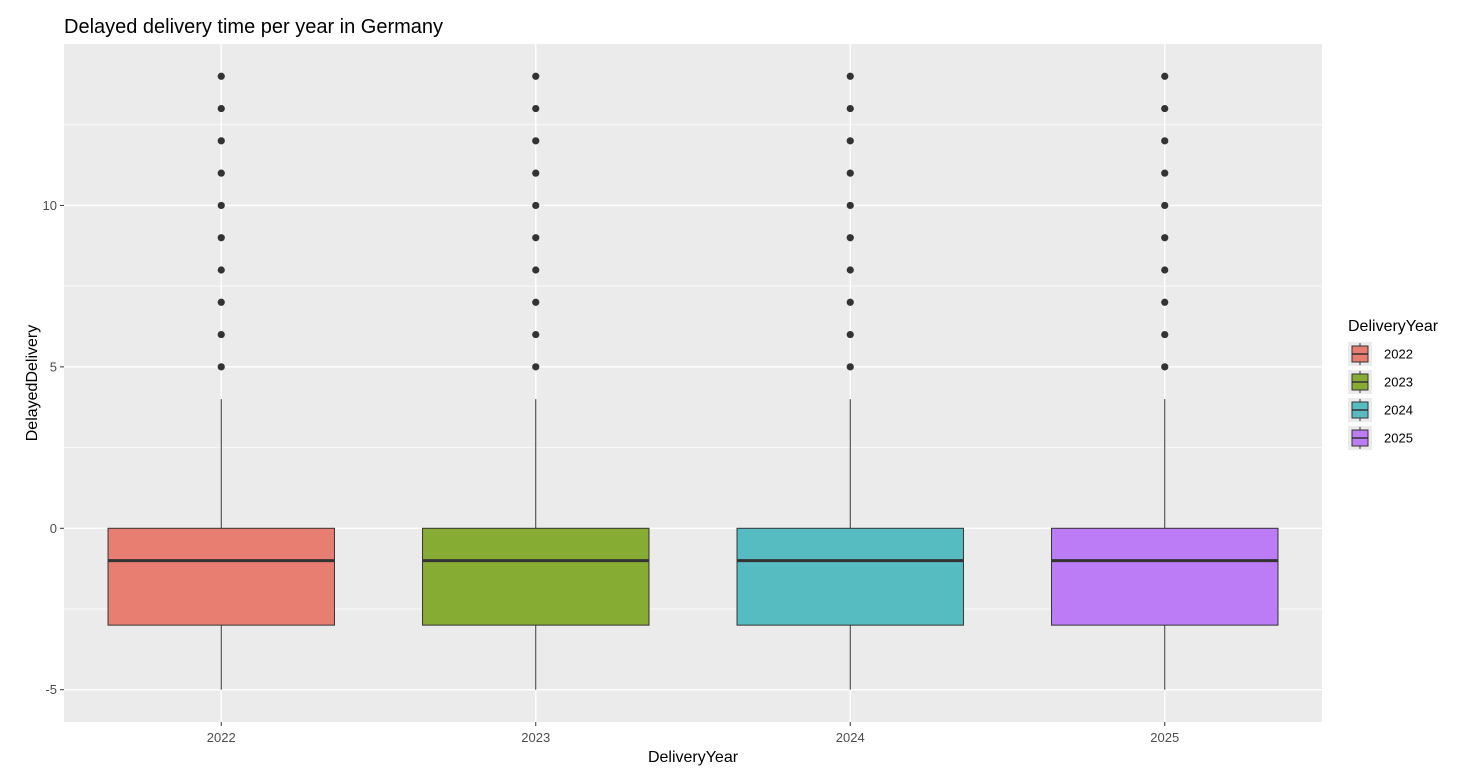  Describe the element at coordinates (850, 381) in the screenshot. I see `box-group-2024` at that location.